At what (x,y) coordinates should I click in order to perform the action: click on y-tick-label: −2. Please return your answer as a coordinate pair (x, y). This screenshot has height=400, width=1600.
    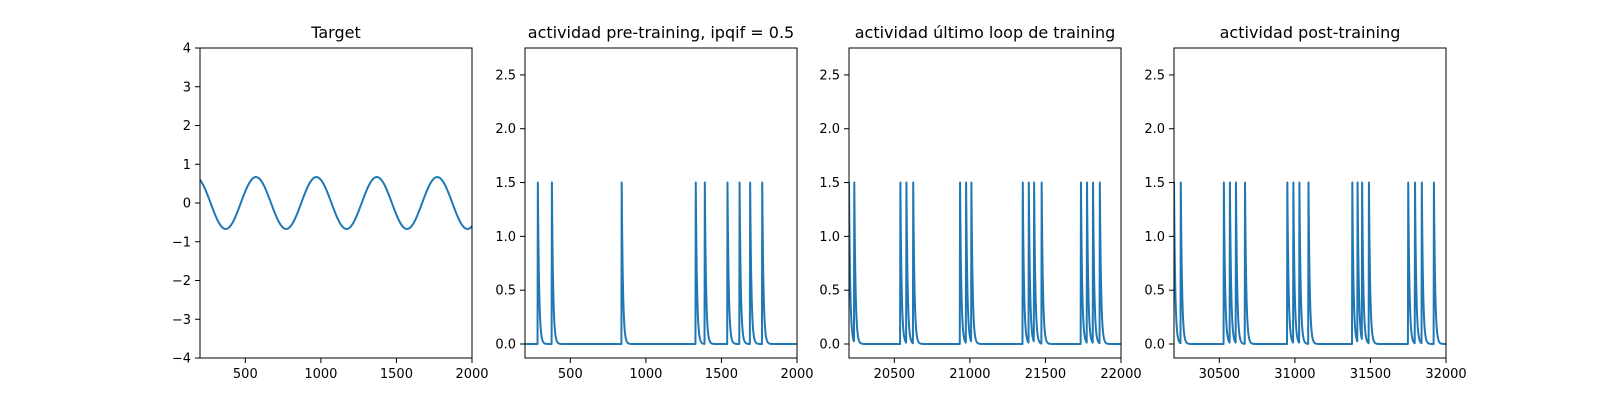
    Looking at the image, I should click on (181, 281).